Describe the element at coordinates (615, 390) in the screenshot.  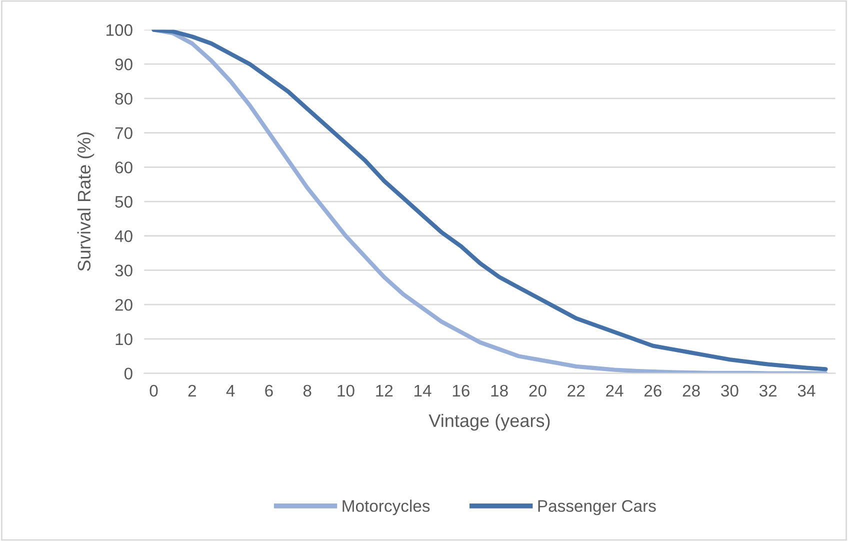
I see `x-tick-label: 24` at that location.